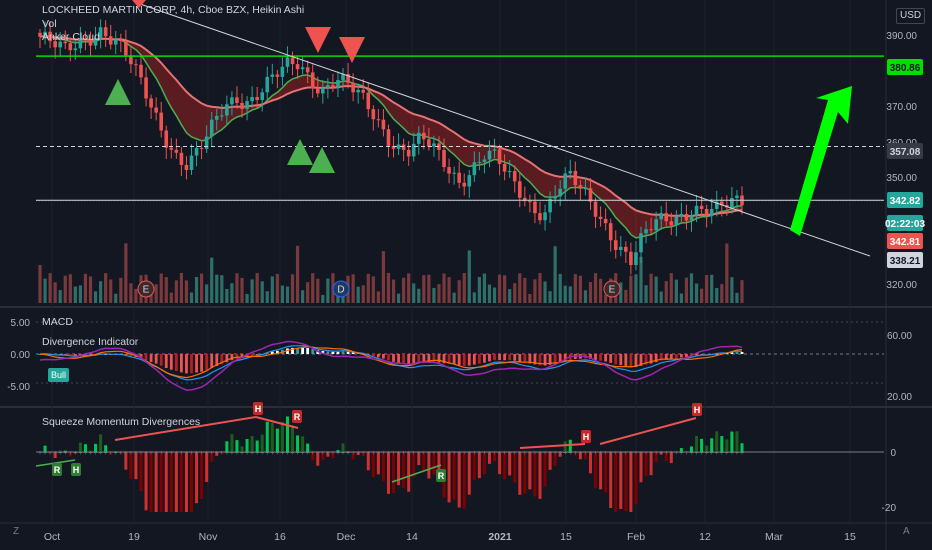  What do you see at coordinates (774, 537) in the screenshot?
I see `time-axis-label: Mar` at bounding box center [774, 537].